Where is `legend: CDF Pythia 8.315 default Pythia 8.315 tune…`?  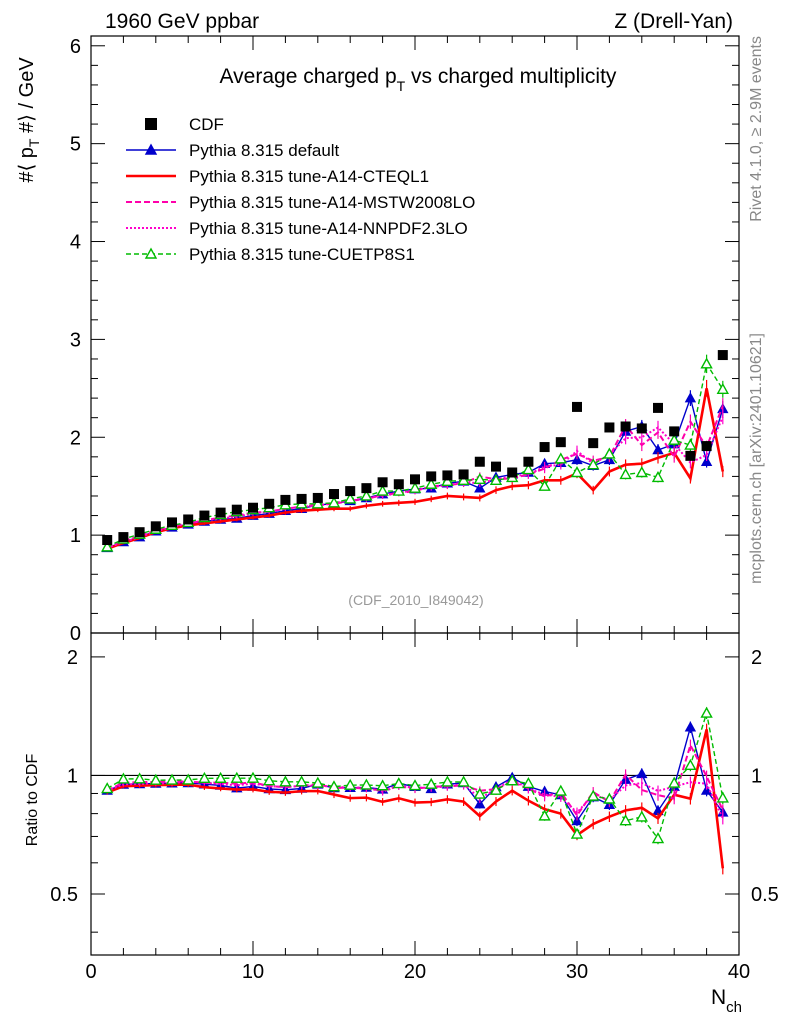
legend: CDF Pythia 8.315 default Pythia 8.315 tune… is located at coordinates (300, 189).